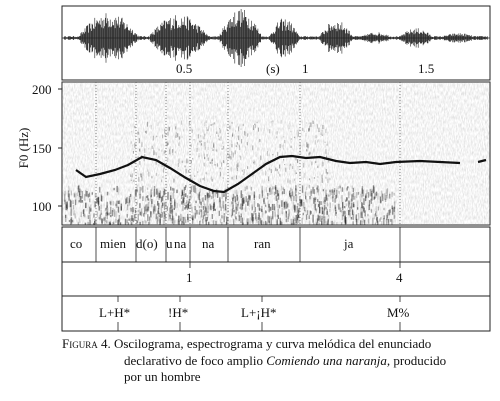 The height and width of the screenshot is (401, 500). Describe the element at coordinates (169, 243) in the screenshot. I see `syllable-u: u` at that location.